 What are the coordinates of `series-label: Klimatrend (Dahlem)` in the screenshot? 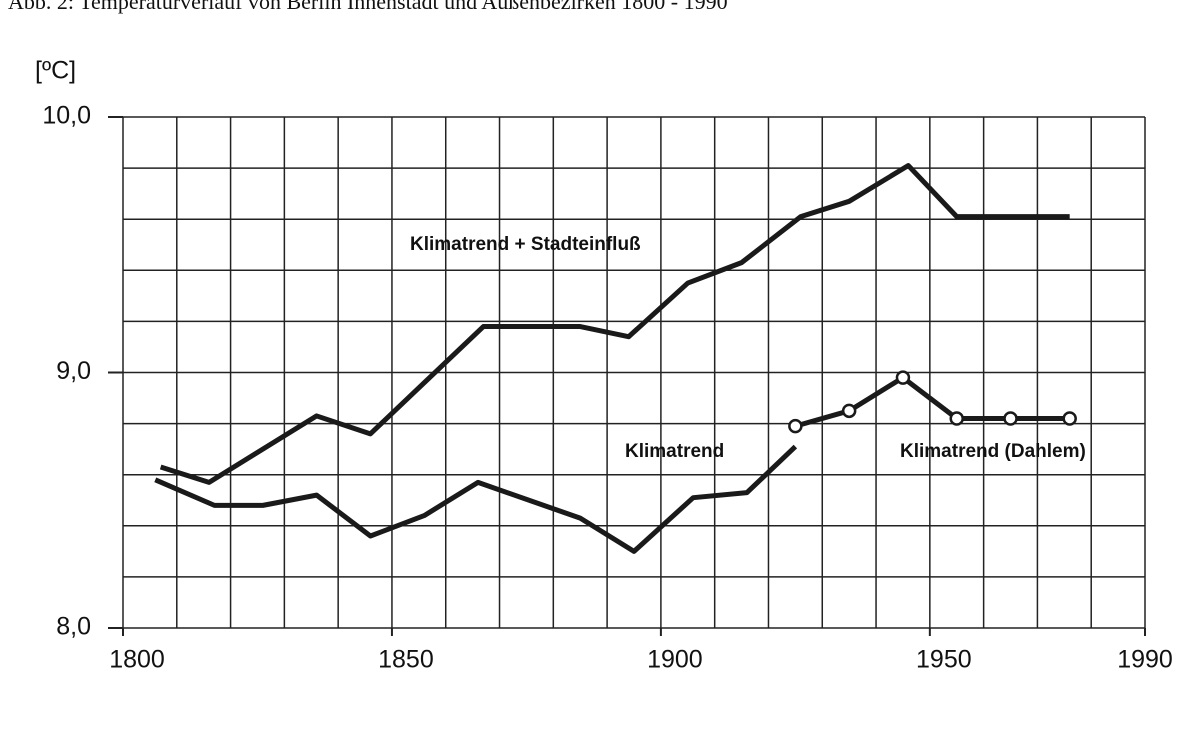 It's located at (993, 451).